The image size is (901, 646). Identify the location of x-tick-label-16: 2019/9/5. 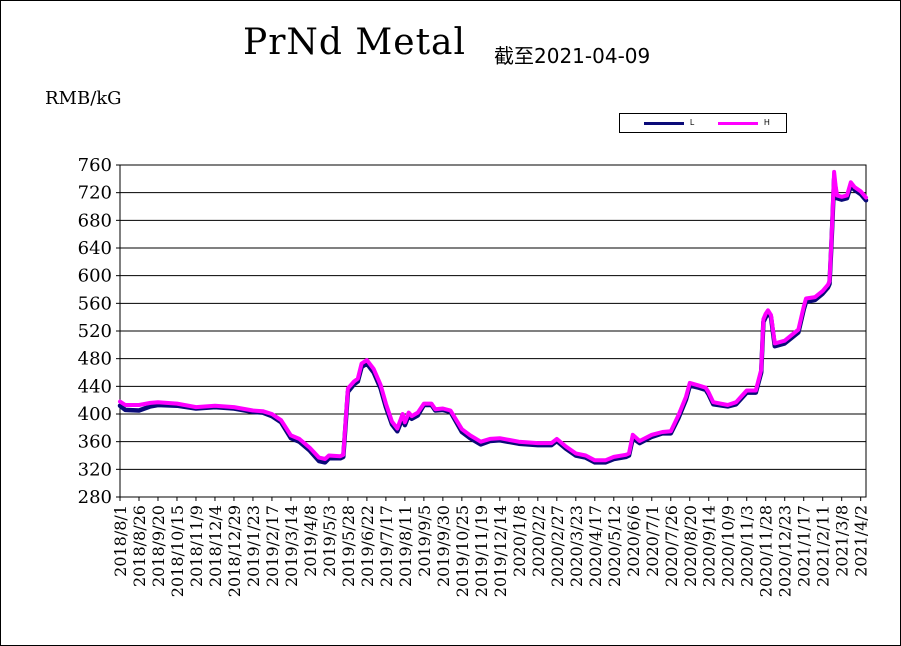
(424, 541).